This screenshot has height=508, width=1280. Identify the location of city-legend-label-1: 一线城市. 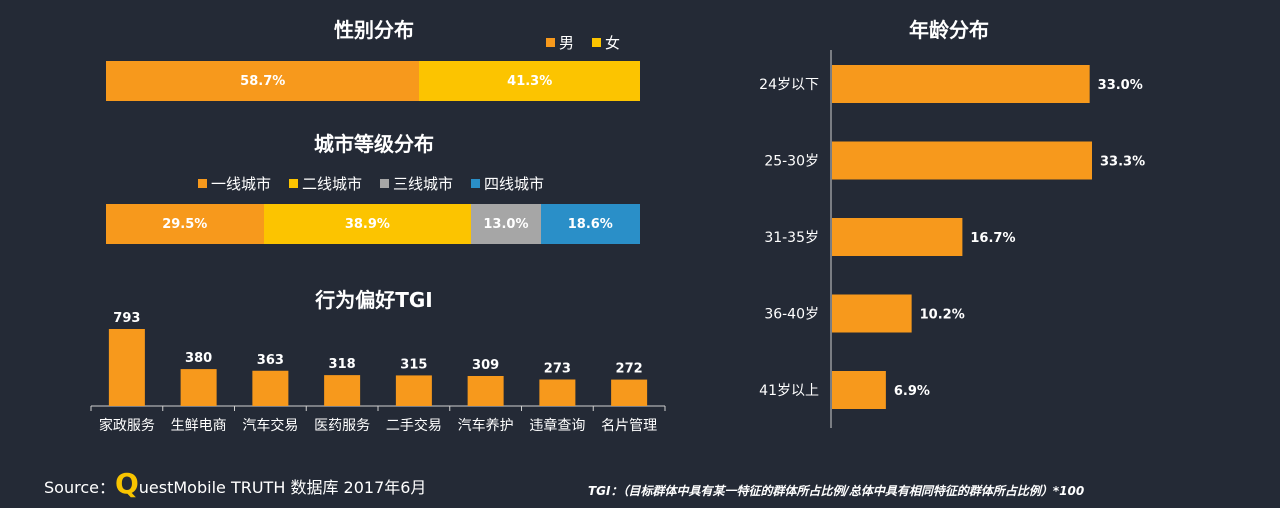
(241, 184).